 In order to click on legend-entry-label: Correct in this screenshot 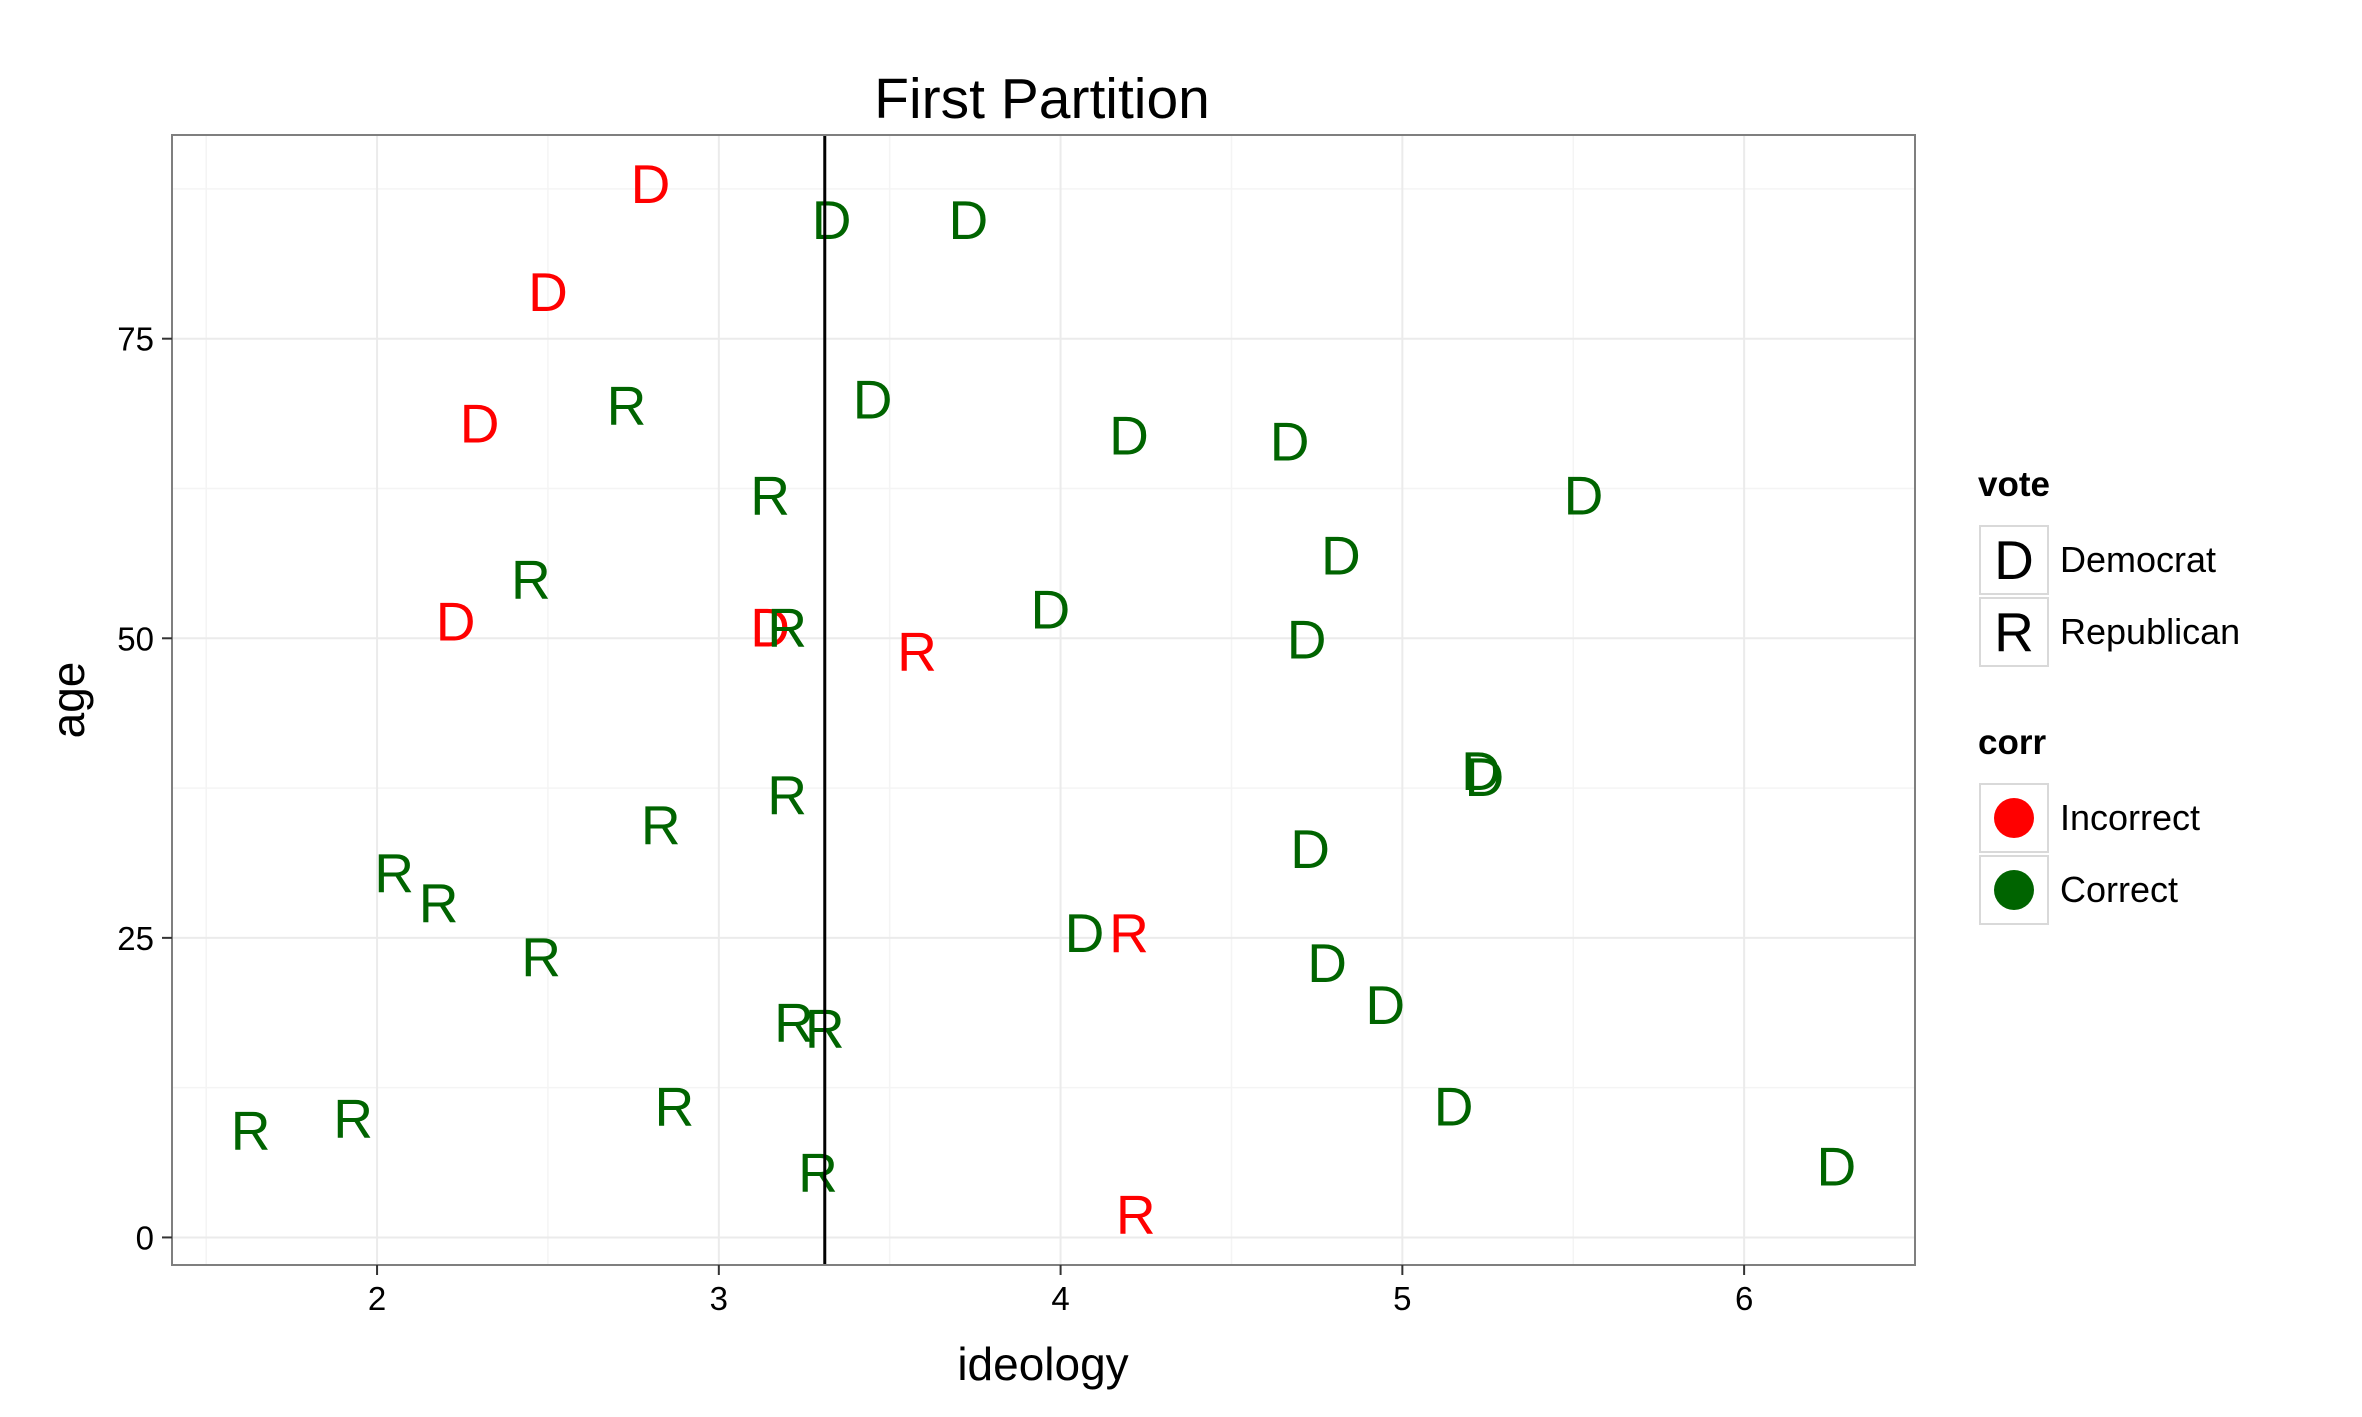, I will do `click(2119, 889)`.